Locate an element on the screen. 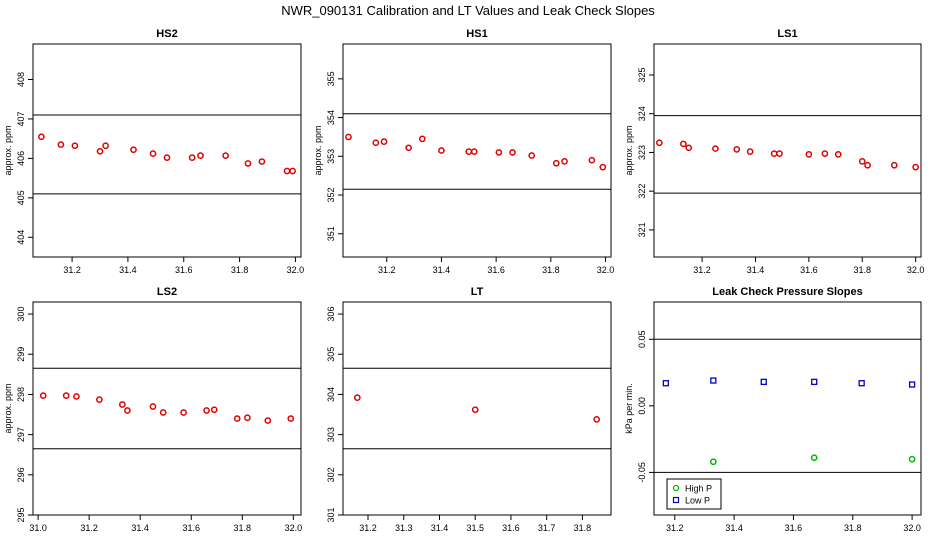 This screenshot has height=540, width=936. y-tick-label: -0.05 is located at coordinates (642, 472).